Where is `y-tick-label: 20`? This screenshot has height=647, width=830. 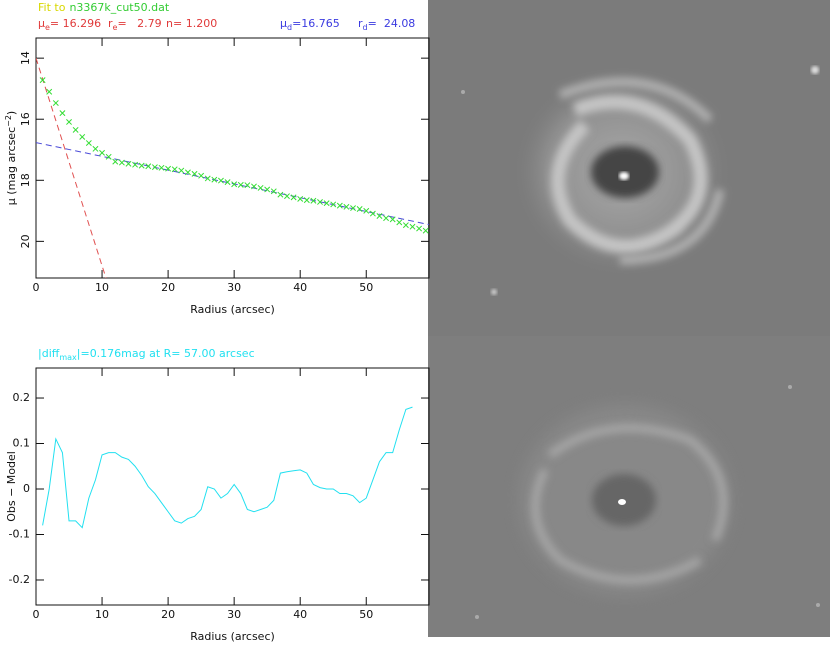 y-tick-label: 20 is located at coordinates (25, 241).